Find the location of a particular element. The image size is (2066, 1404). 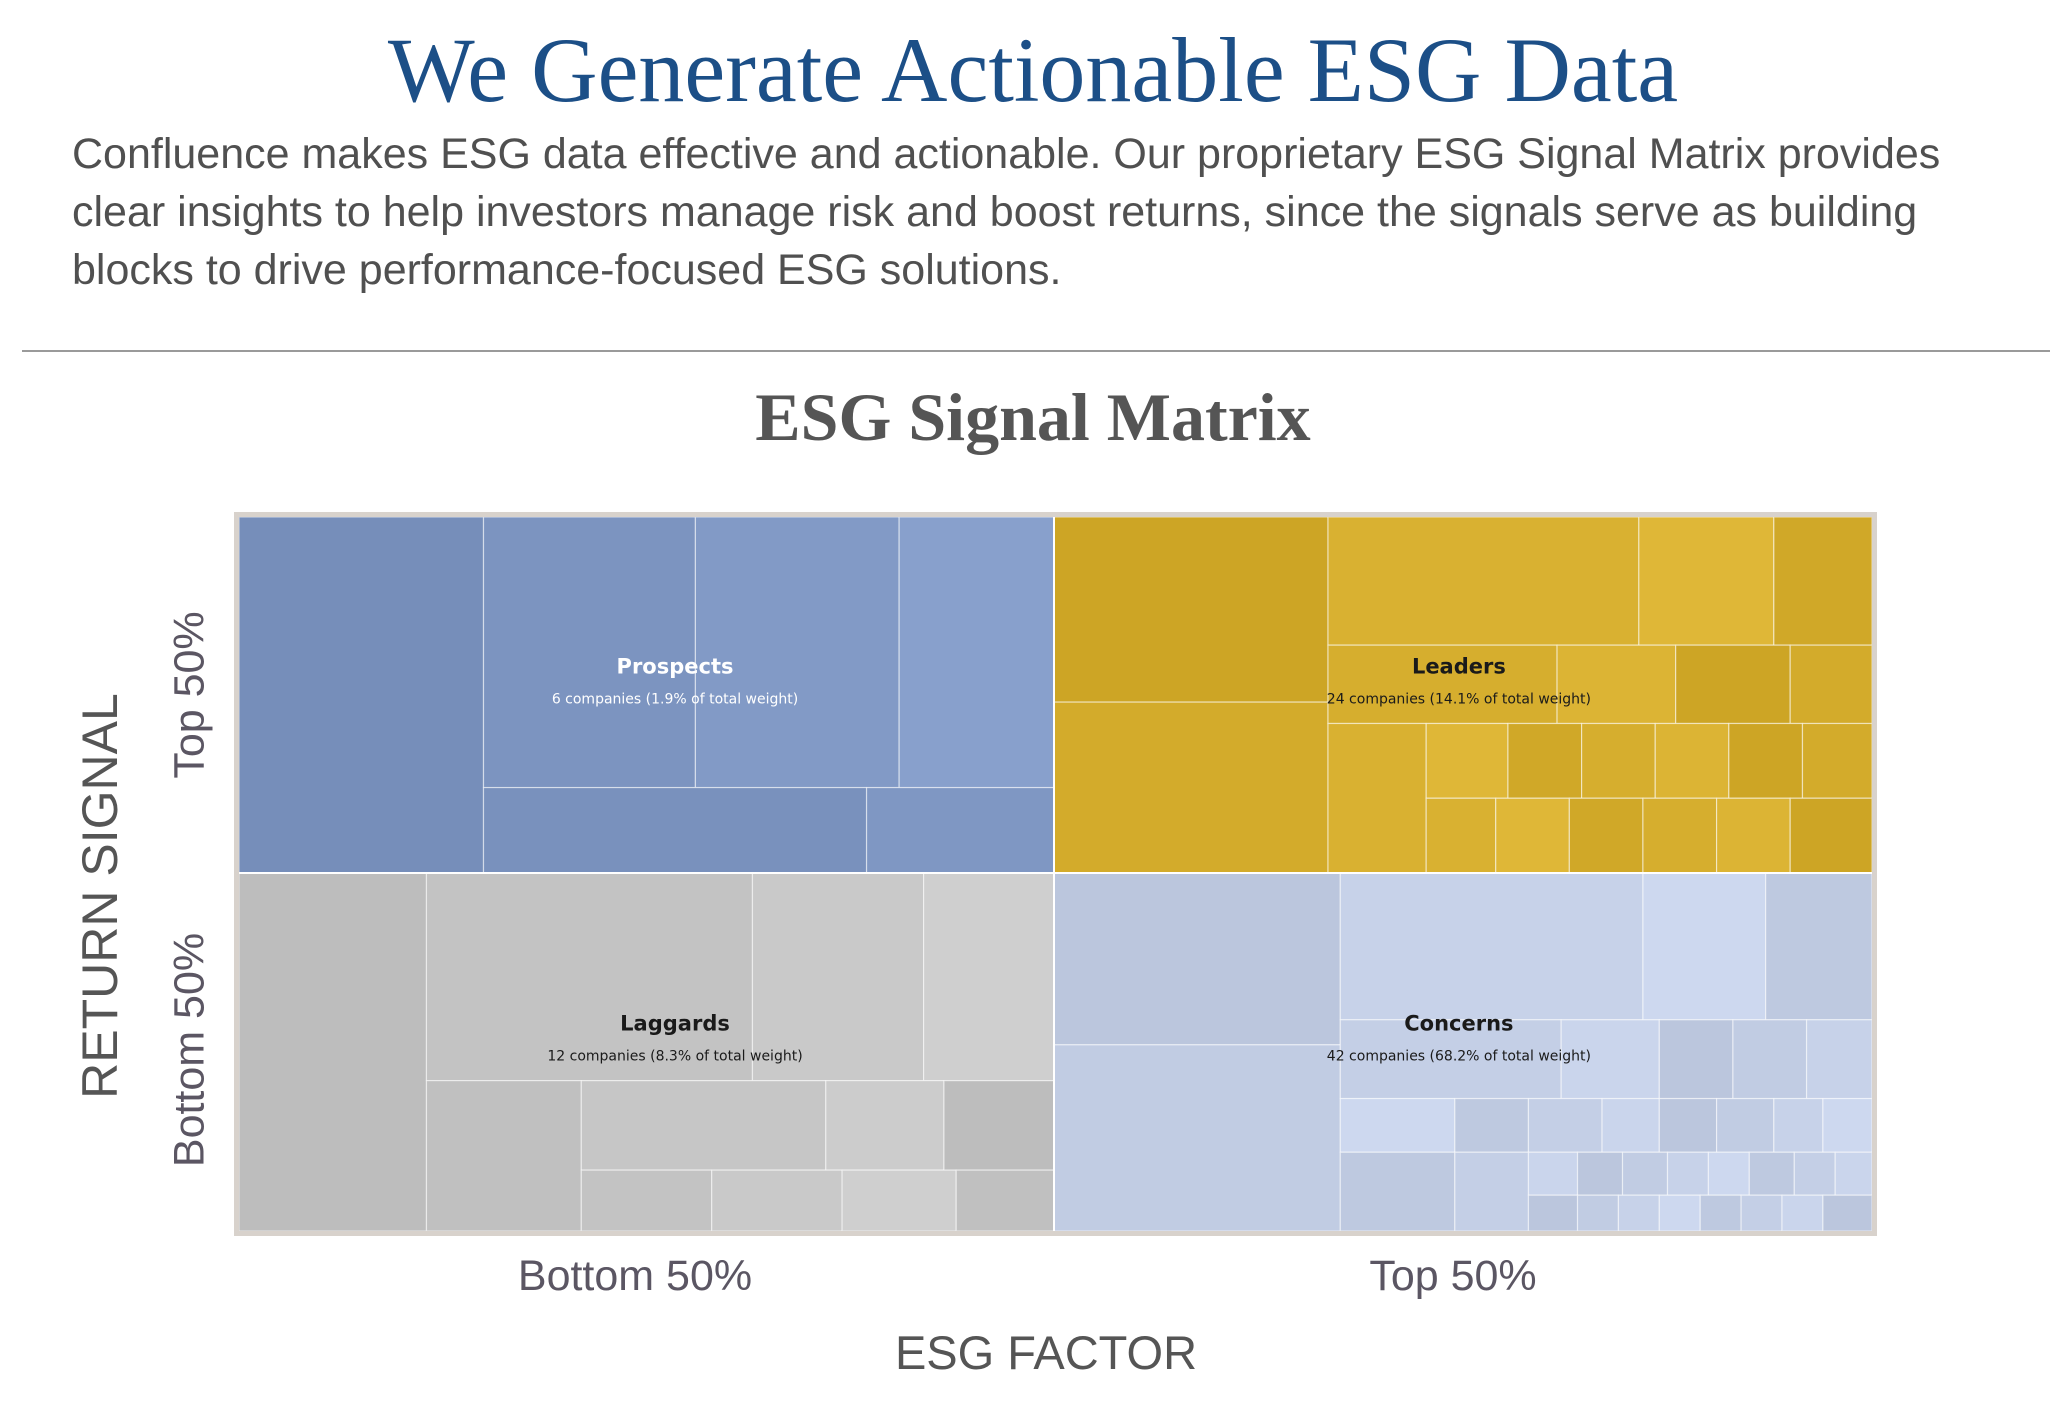

x-axis-title: ESG FACTOR is located at coordinates (1046, 1352).